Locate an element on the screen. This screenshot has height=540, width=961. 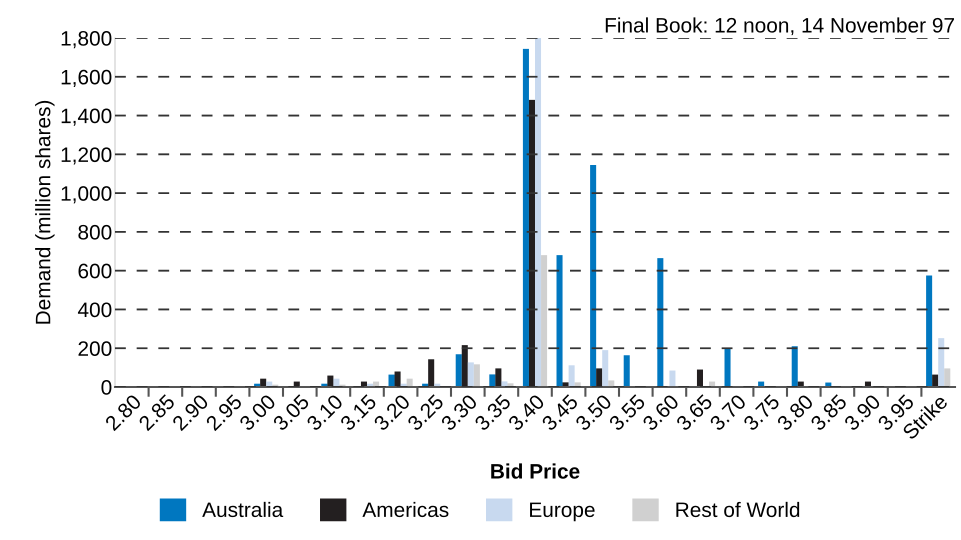
y-tick-label: 1,000 is located at coordinates (87, 195).